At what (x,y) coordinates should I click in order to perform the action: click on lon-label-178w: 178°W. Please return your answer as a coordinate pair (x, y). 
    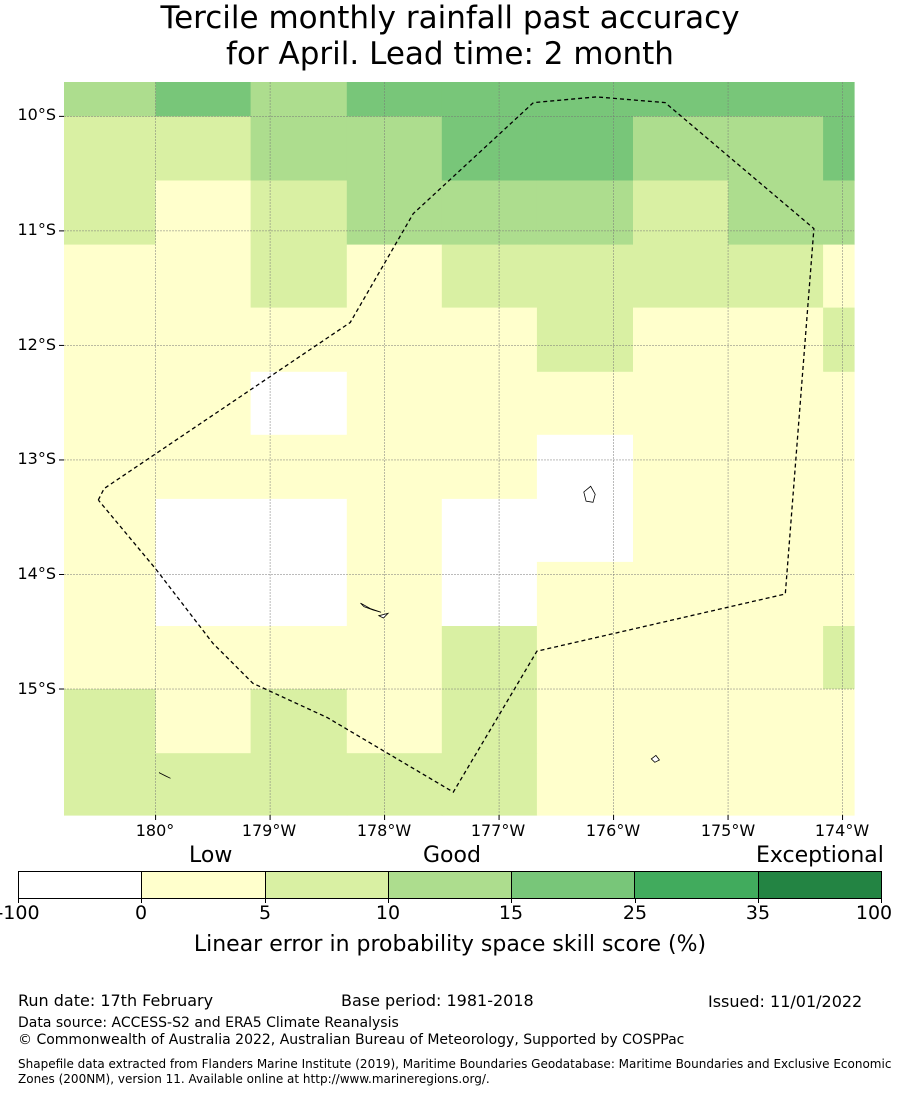
    Looking at the image, I should click on (384, 830).